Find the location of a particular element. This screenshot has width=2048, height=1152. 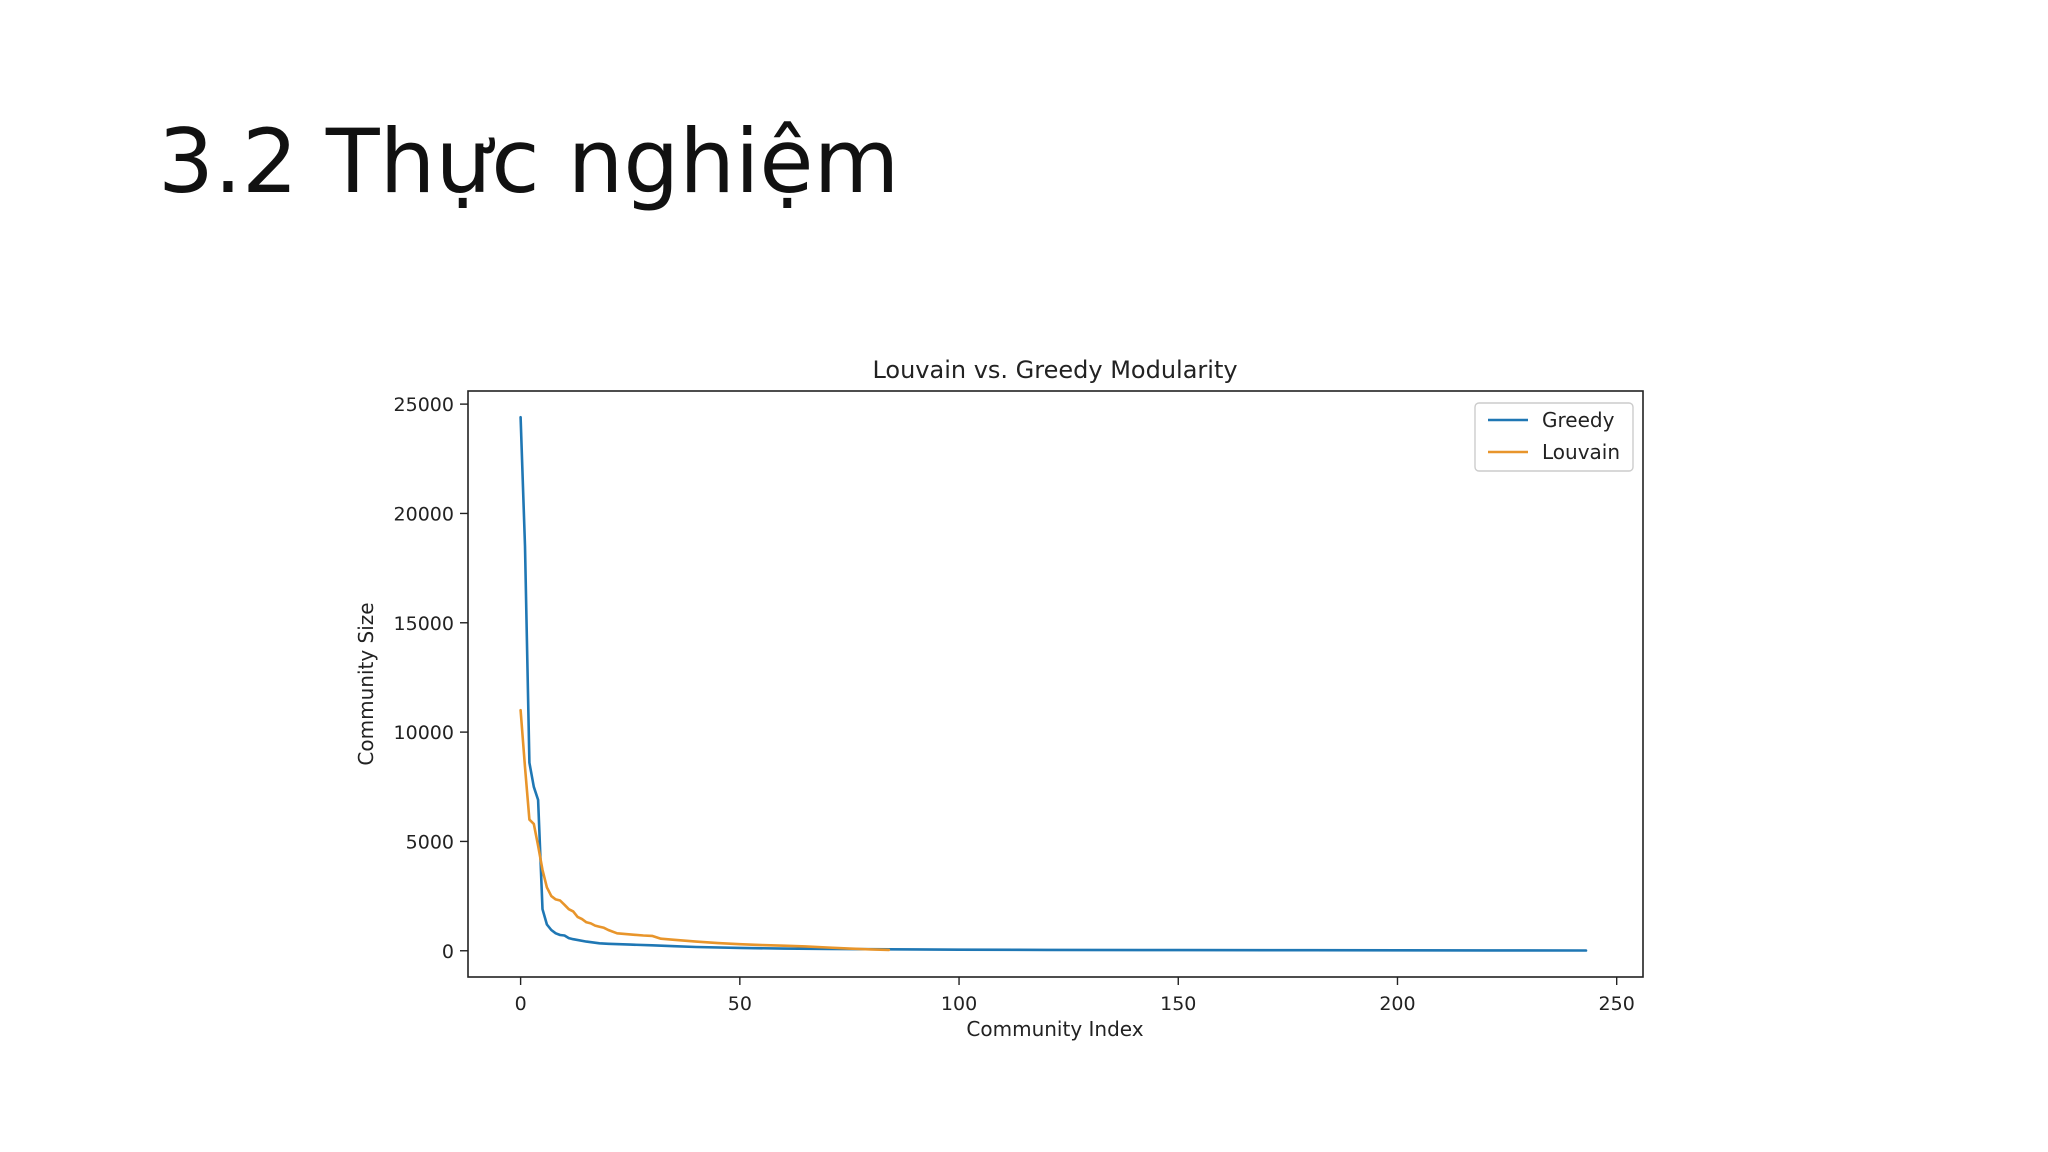

y-tick-label: 20000 is located at coordinates (424, 514).